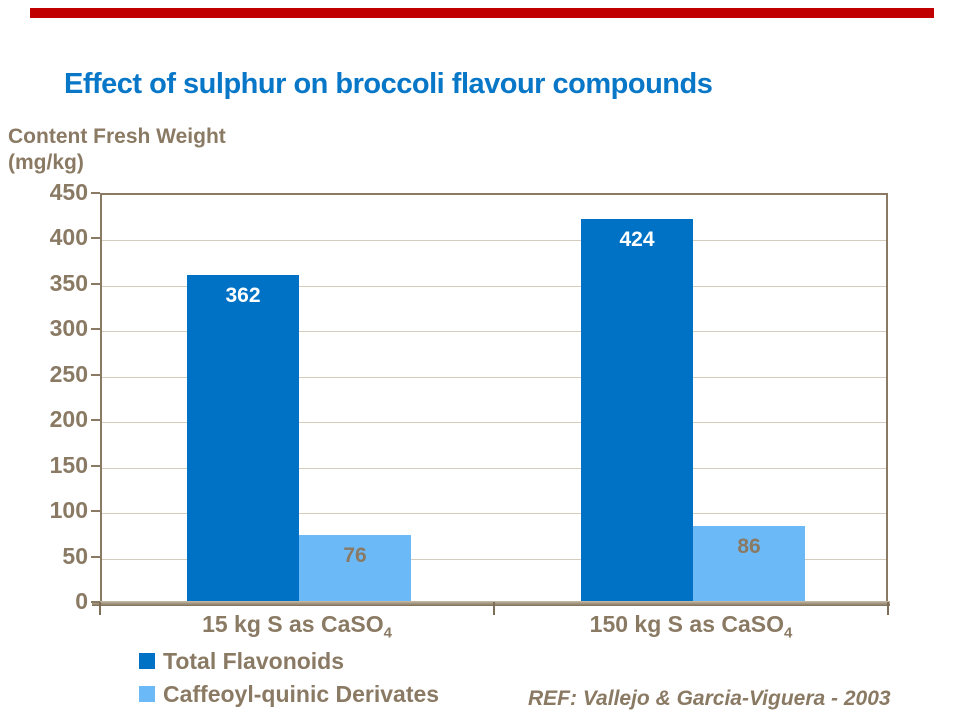  What do you see at coordinates (788, 633) in the screenshot?
I see `x-category-label-2-subscript: 4` at bounding box center [788, 633].